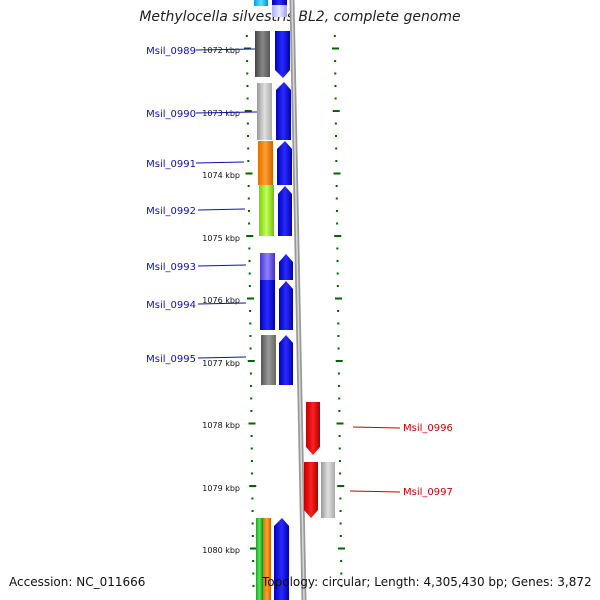 Image resolution: width=600 pixels, height=600 pixels. I want to click on gene-label: Msil_0993, so click(171, 267).